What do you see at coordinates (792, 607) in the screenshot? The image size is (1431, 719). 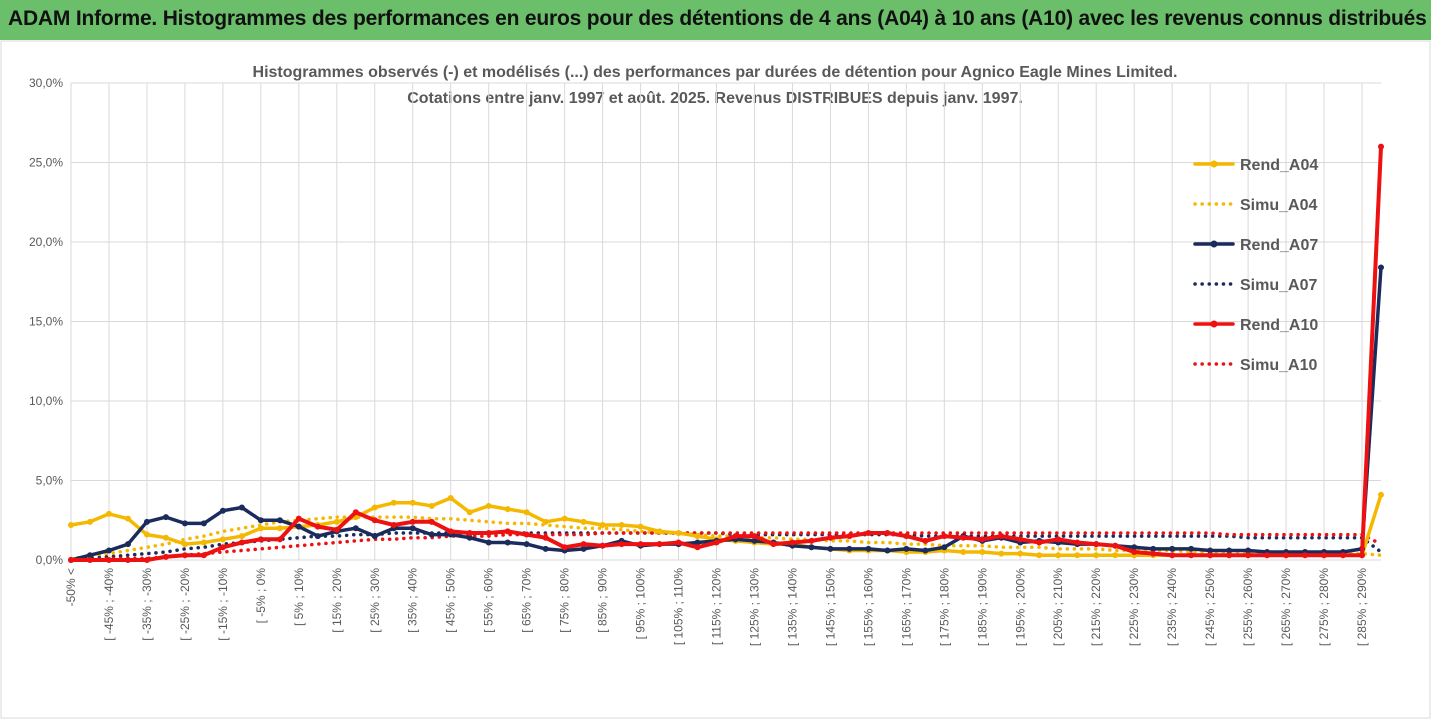 I see `x-tick-label: [ 135% ; 140%` at bounding box center [792, 607].